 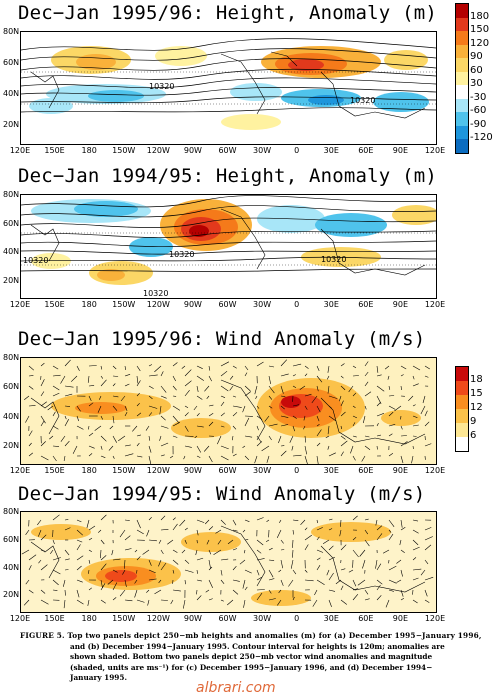 What do you see at coordinates (228, 246) in the screenshot?
I see `panel-b-plot: 10320 10320 10320 10320` at bounding box center [228, 246].